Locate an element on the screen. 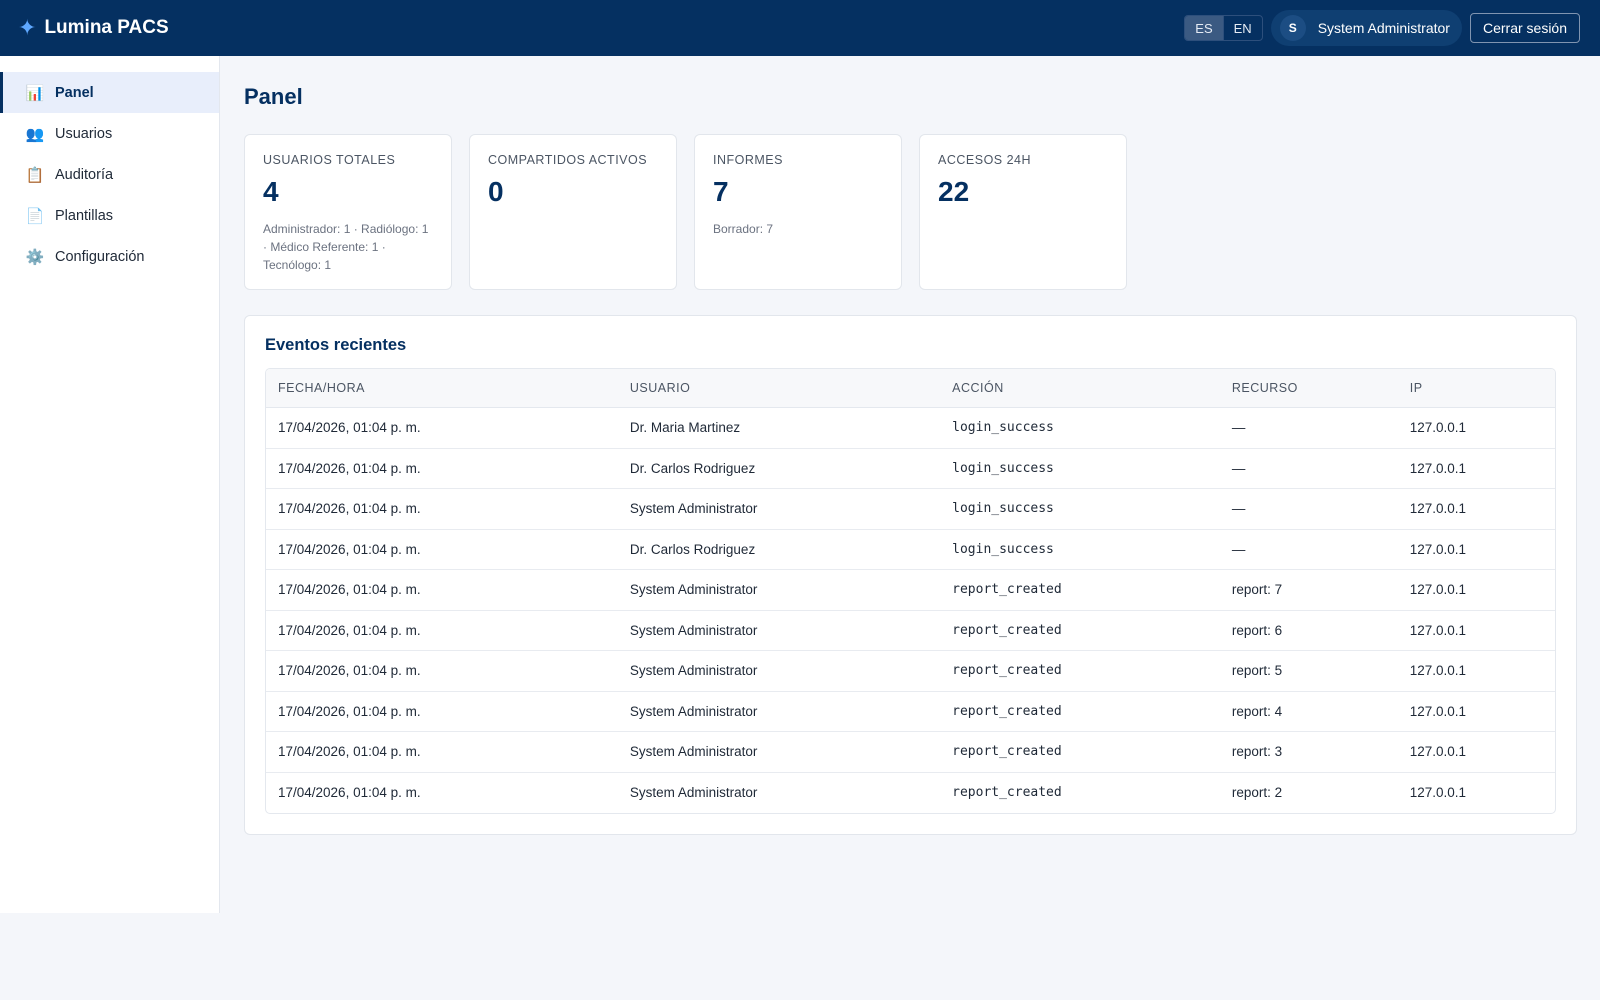  language-en-button: EN is located at coordinates (1242, 28).